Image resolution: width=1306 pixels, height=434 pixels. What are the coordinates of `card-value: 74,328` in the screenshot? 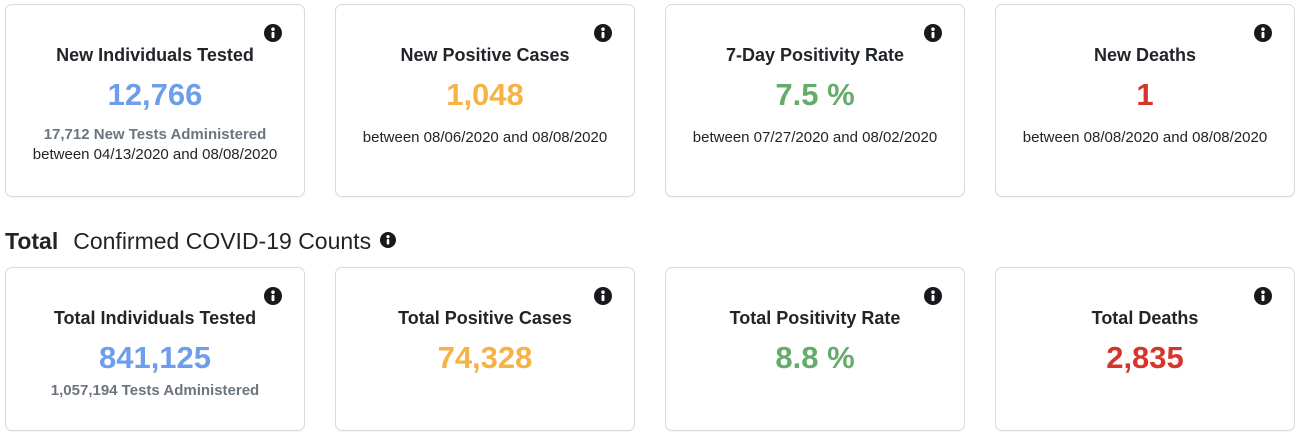 It's located at (485, 357).